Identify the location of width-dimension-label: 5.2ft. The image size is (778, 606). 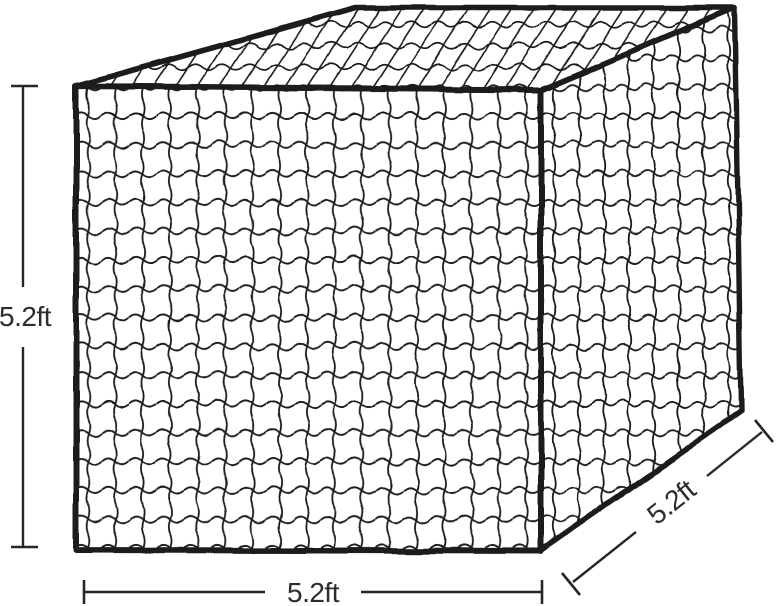
(313, 591).